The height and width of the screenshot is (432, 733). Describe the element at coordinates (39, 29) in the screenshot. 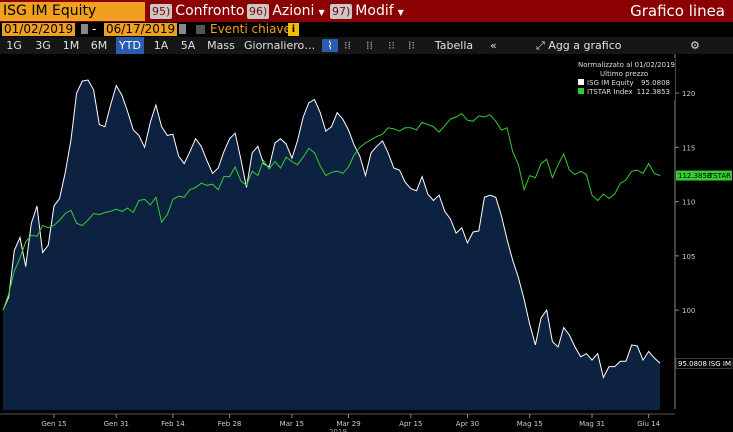

I see `start-date-input: 01/02/2019` at that location.